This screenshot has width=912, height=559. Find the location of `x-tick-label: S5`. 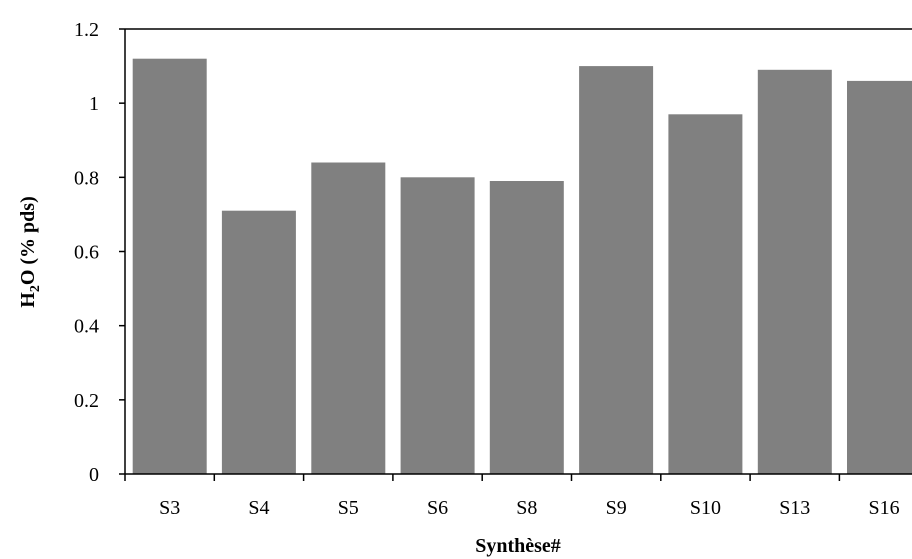

x-tick-label: S5 is located at coordinates (348, 508).